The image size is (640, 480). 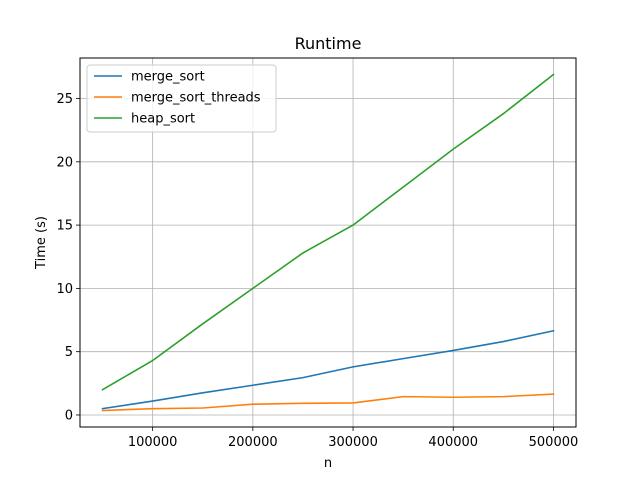 What do you see at coordinates (153, 442) in the screenshot?
I see `x-tick-label: 100000` at bounding box center [153, 442].